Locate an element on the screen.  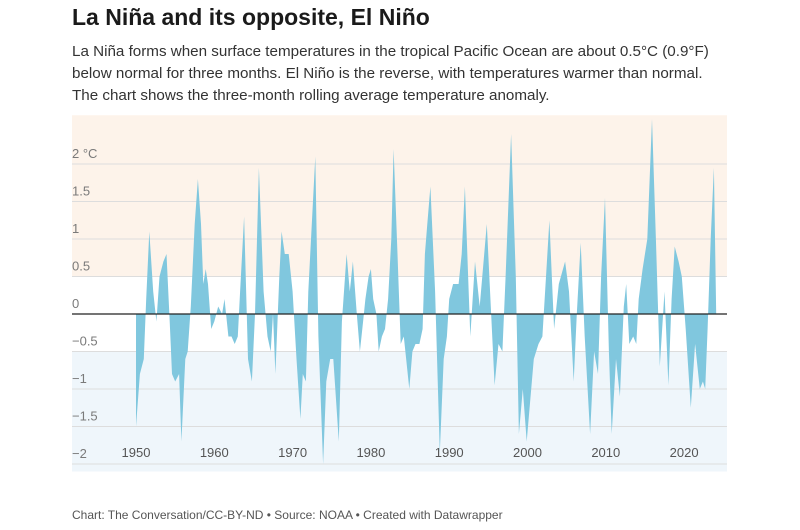
x-tick-label: 1950 is located at coordinates (136, 452).